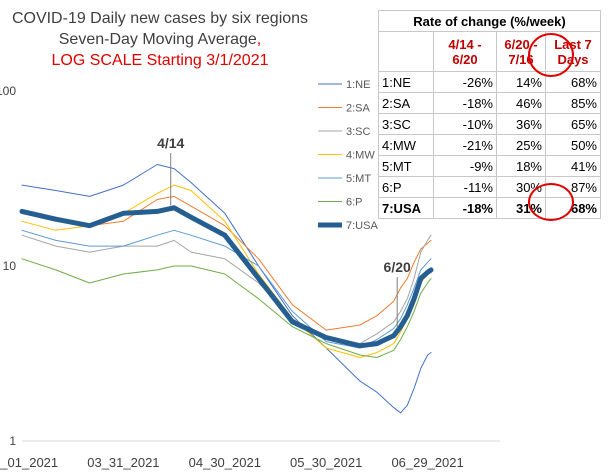  What do you see at coordinates (362, 226) in the screenshot?
I see `legend-label: 7:USA` at bounding box center [362, 226].